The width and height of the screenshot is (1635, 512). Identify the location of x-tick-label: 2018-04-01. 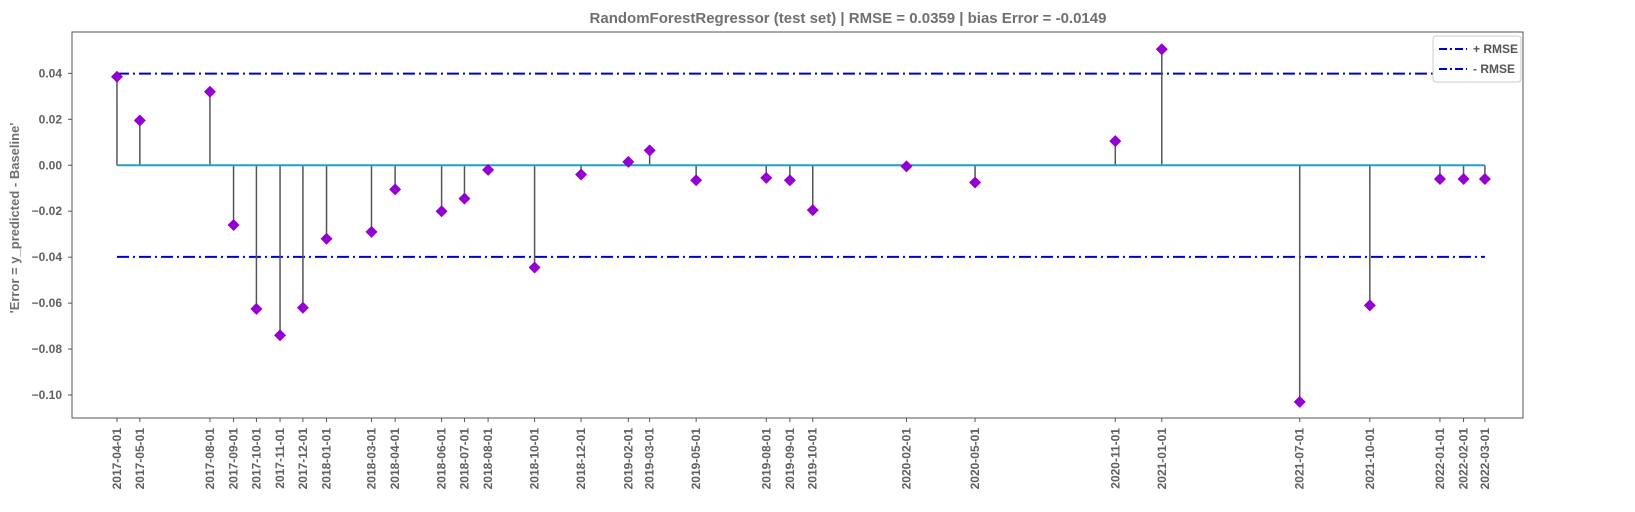
(395, 459).